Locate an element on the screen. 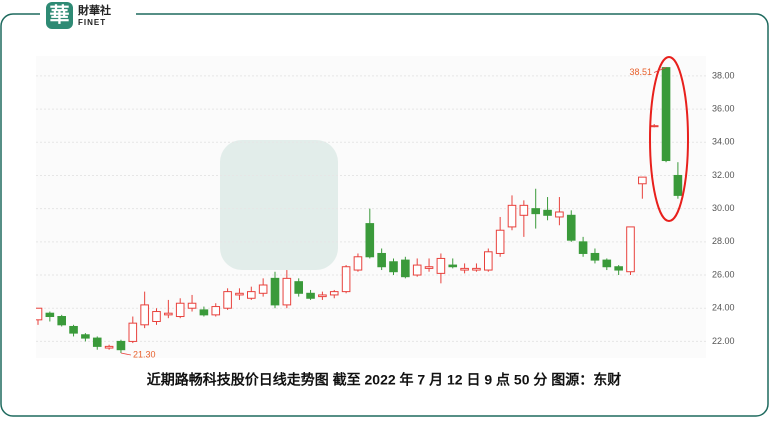  y-tick-label: 22.00 is located at coordinates (723, 341).